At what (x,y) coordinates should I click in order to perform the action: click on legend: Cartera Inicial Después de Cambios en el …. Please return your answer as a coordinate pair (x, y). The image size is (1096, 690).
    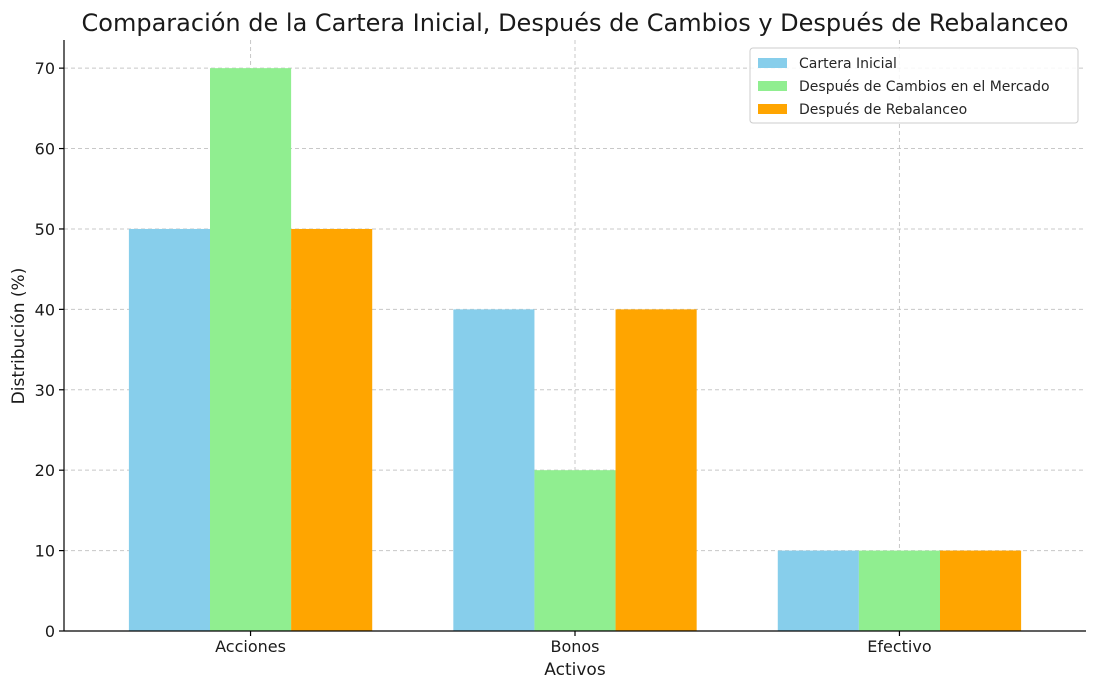
    Looking at the image, I should click on (914, 85).